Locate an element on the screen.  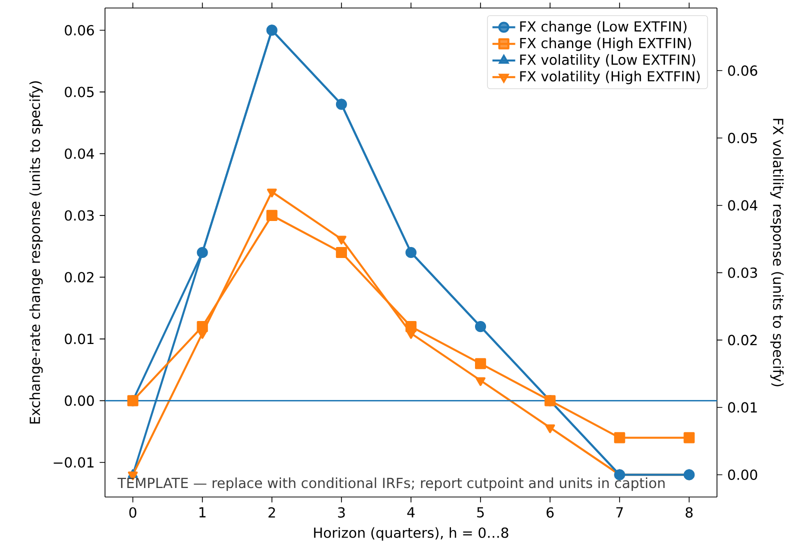
x-tick-label: 6 is located at coordinates (550, 512).